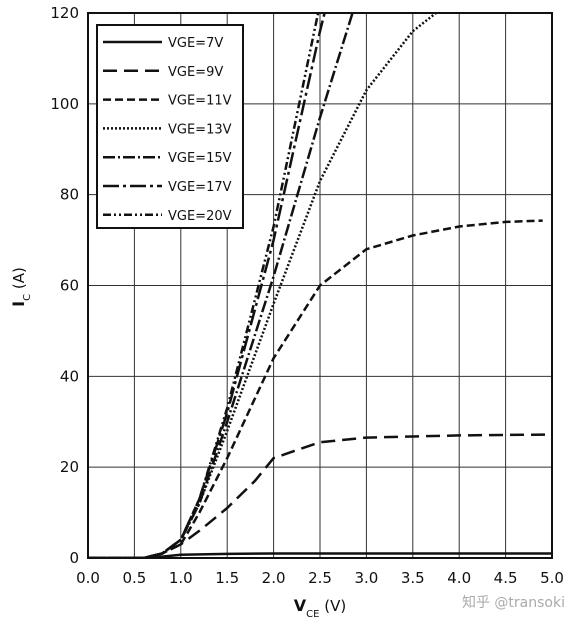 The height and width of the screenshot is (631, 578). What do you see at coordinates (27, 297) in the screenshot?
I see `y-axis-label-part: C` at bounding box center [27, 297].